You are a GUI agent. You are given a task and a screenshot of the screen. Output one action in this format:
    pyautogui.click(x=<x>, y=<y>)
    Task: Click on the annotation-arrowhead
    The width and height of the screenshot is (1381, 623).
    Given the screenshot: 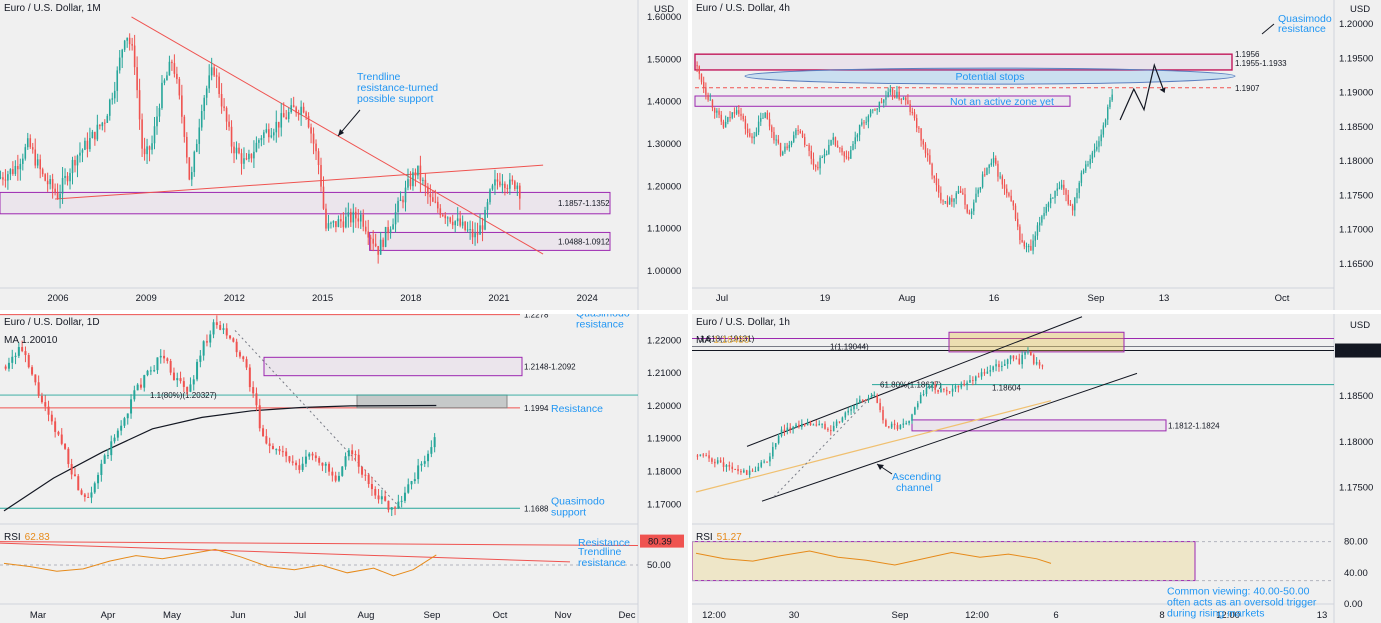 What is the action you would take?
    pyautogui.click(x=880, y=467)
    